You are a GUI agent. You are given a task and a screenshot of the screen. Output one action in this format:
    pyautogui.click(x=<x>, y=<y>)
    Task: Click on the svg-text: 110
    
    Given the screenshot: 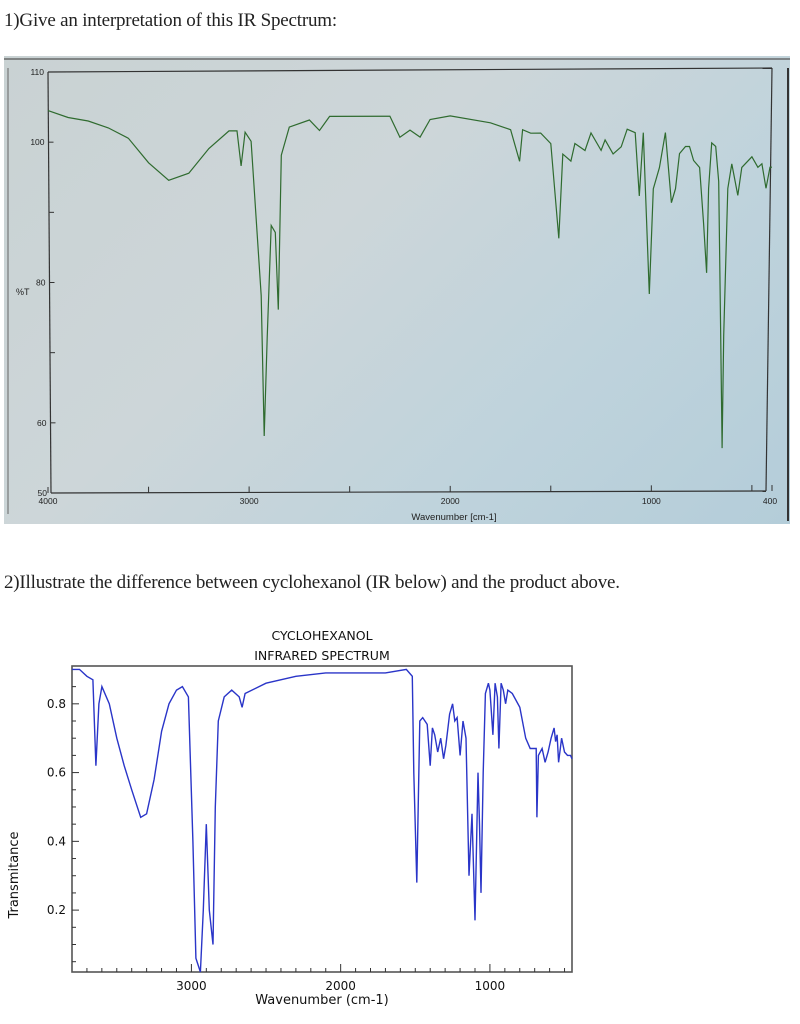 What is the action you would take?
    pyautogui.click(x=37, y=72)
    